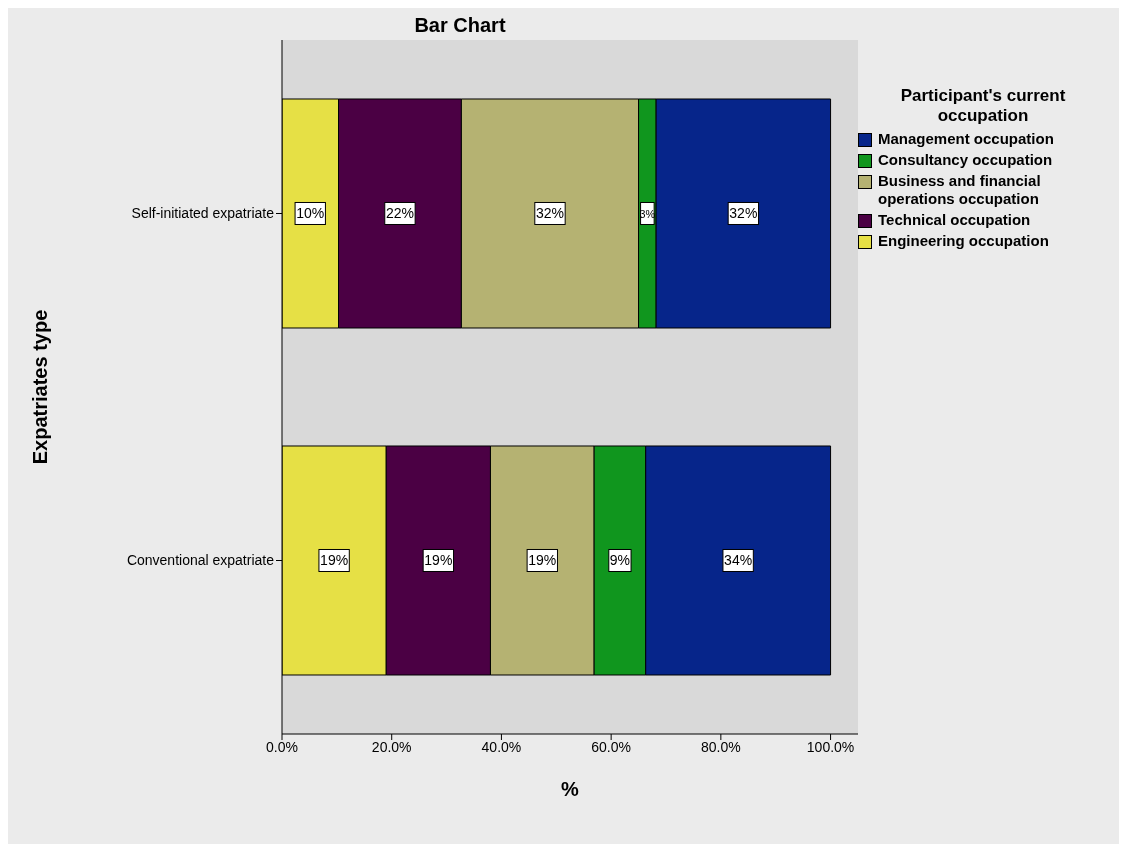  What do you see at coordinates (203, 213) in the screenshot?
I see `y-tick-label: Self-initiated expatriate` at bounding box center [203, 213].